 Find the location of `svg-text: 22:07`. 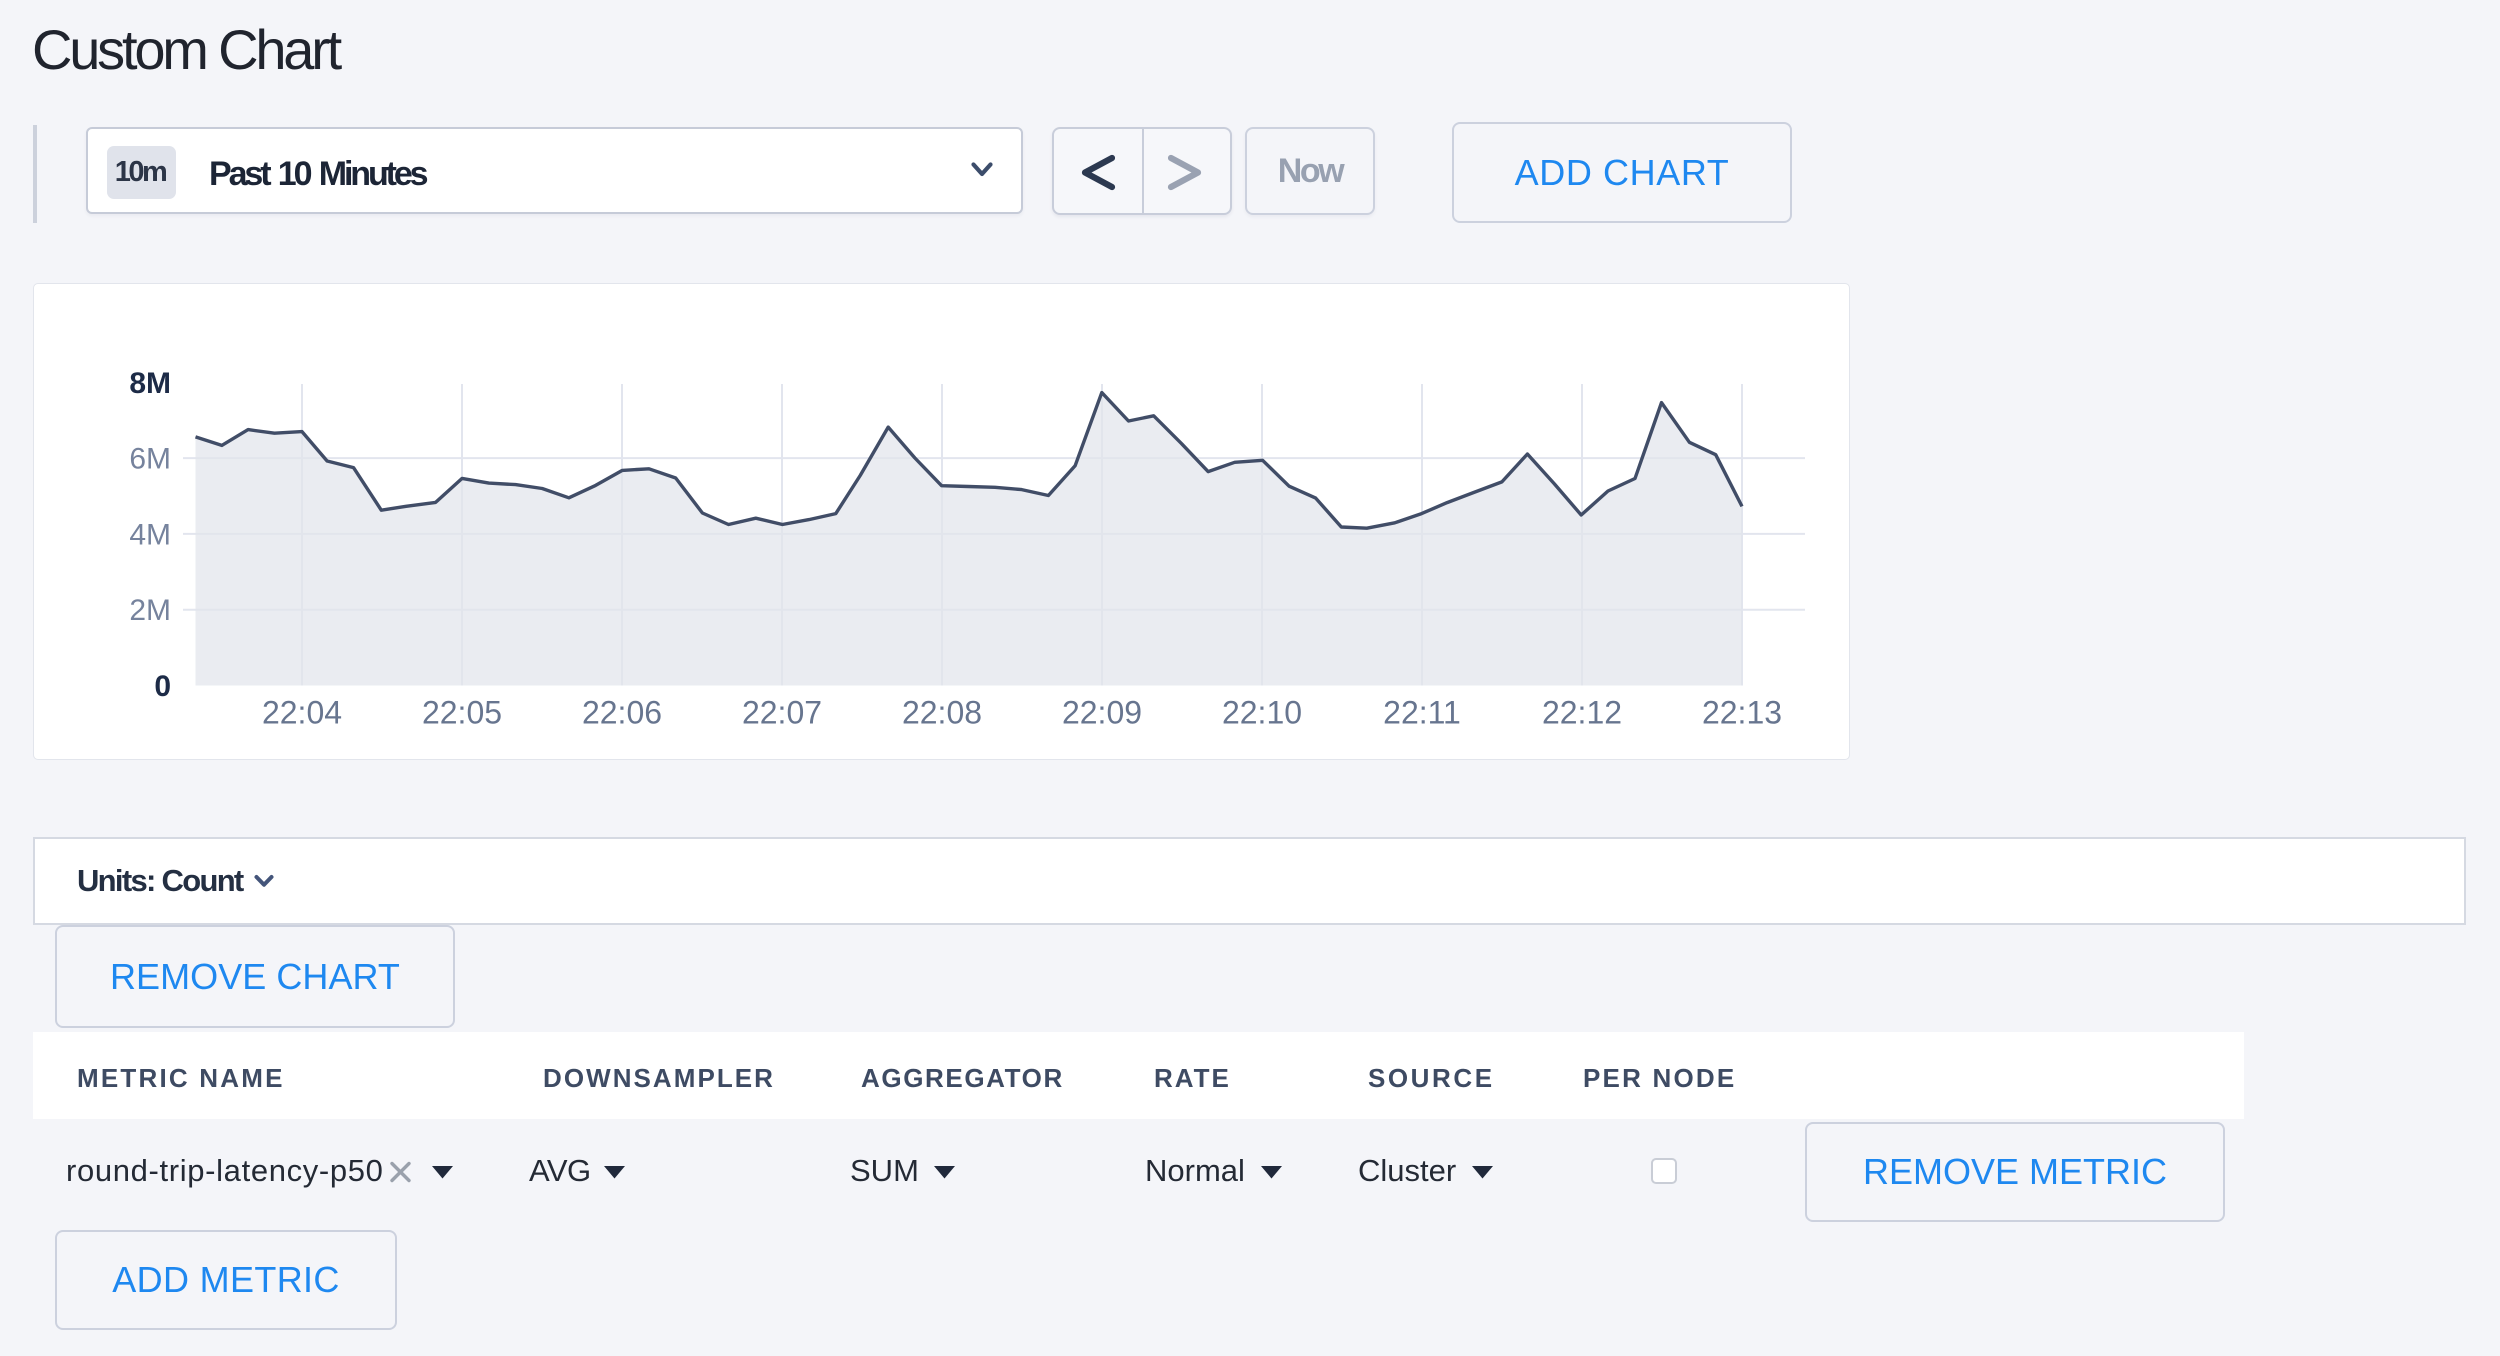

svg-text: 22:07 is located at coordinates (782, 713).